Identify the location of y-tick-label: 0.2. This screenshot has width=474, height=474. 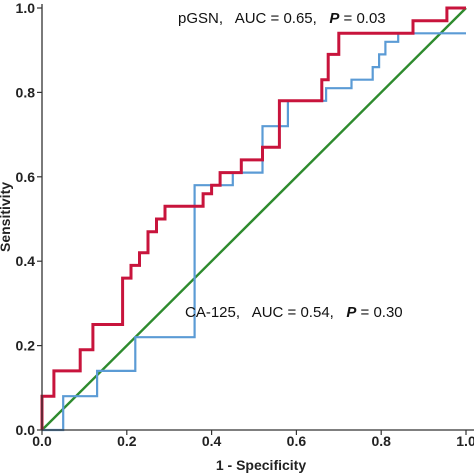
(26, 346).